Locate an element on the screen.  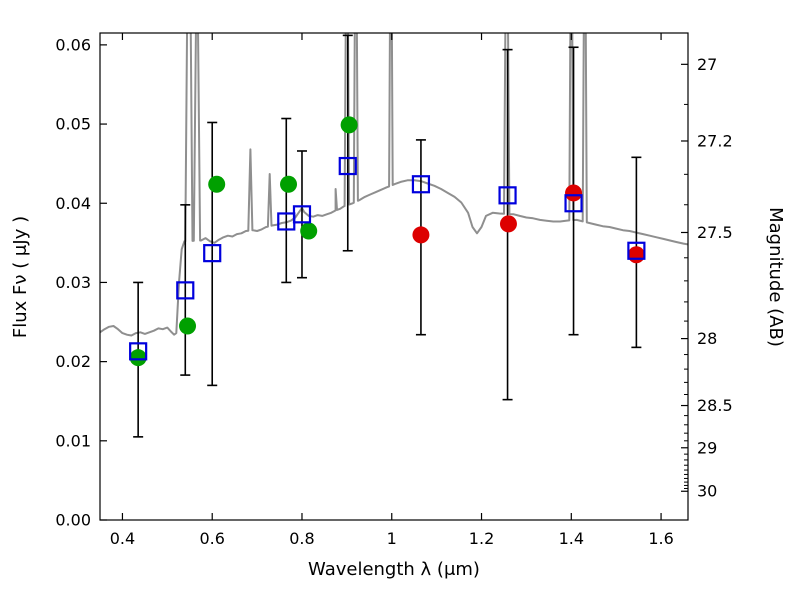
y-tick-label: 0.02 is located at coordinates (73, 361).